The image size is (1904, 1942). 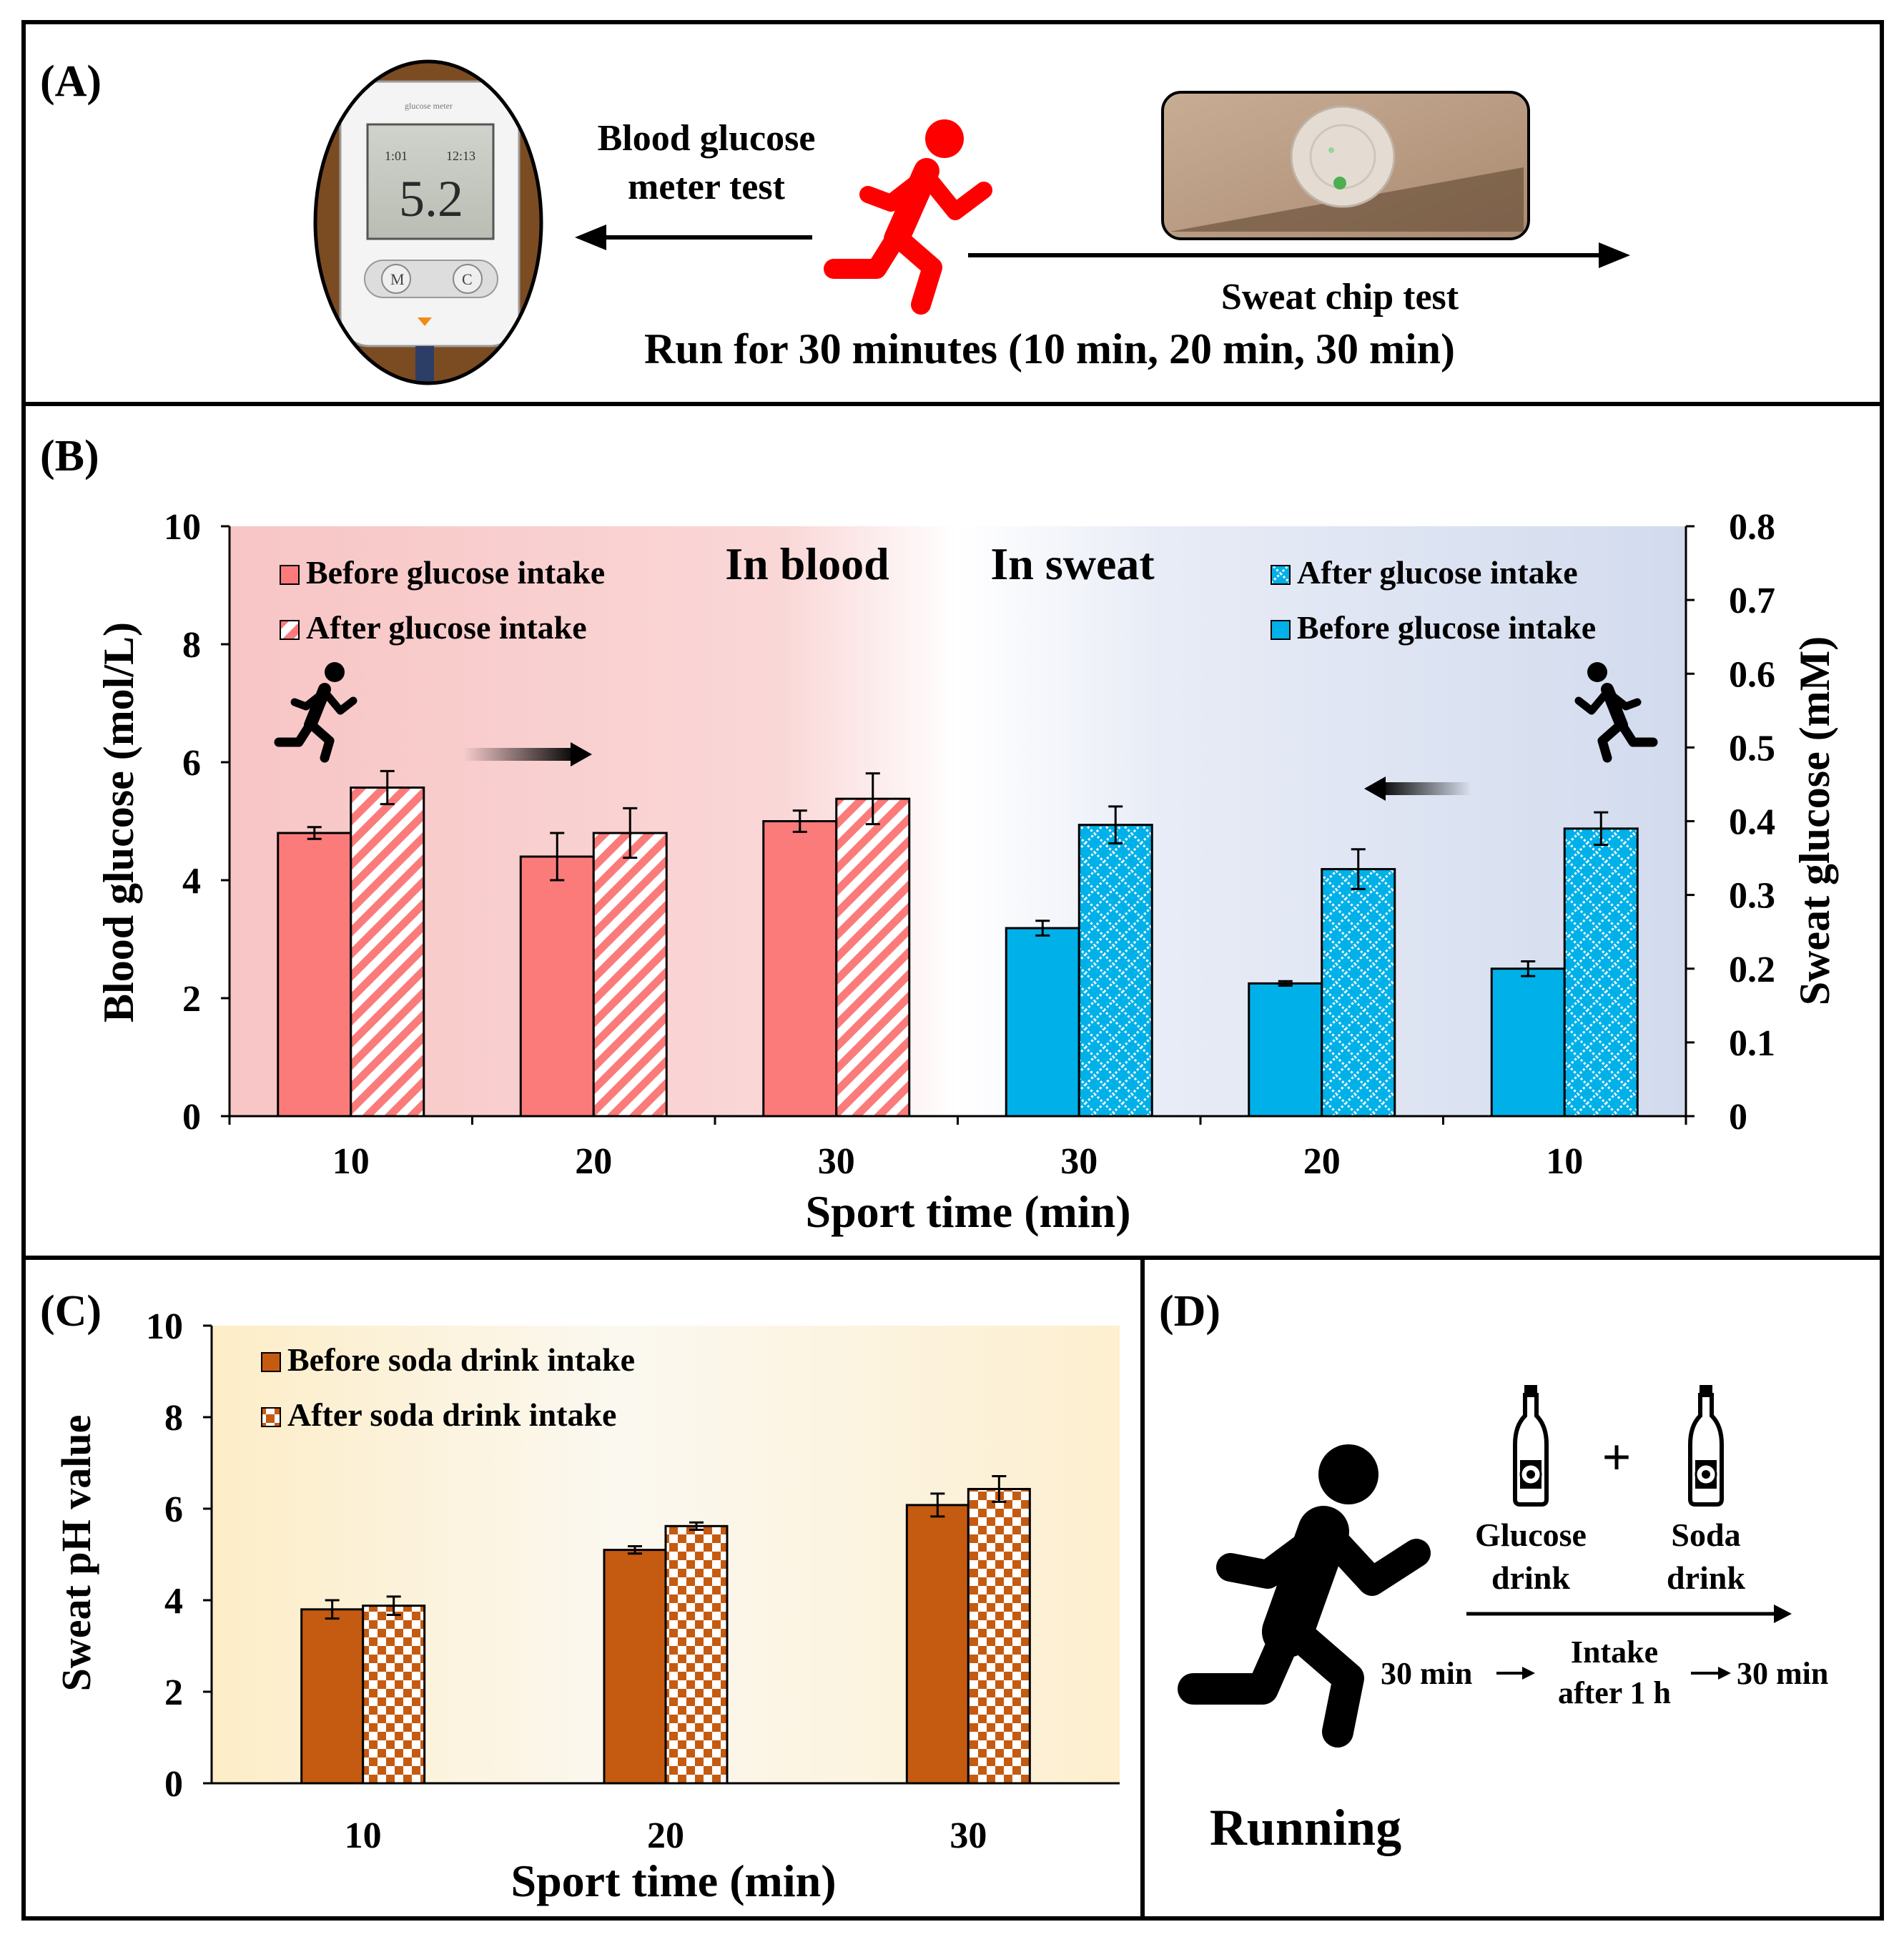 What do you see at coordinates (1072, 563) in the screenshot?
I see `region-label-sweat: In sweat` at bounding box center [1072, 563].